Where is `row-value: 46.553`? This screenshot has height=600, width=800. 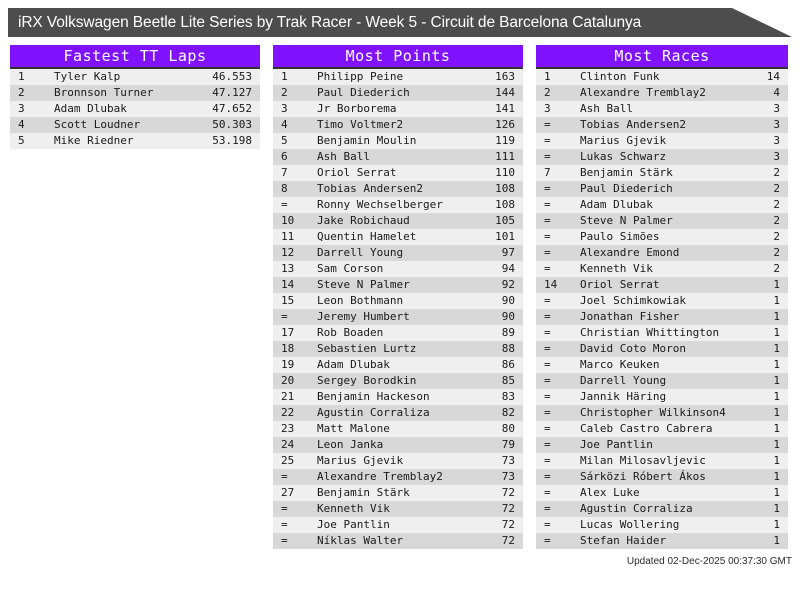
row-value: 46.553 is located at coordinates (232, 76).